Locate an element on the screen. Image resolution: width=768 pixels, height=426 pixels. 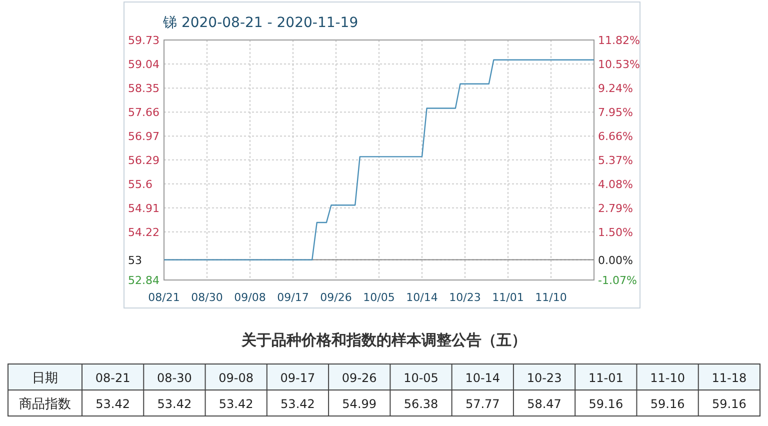
category-label: 11-10 is located at coordinates (667, 378).